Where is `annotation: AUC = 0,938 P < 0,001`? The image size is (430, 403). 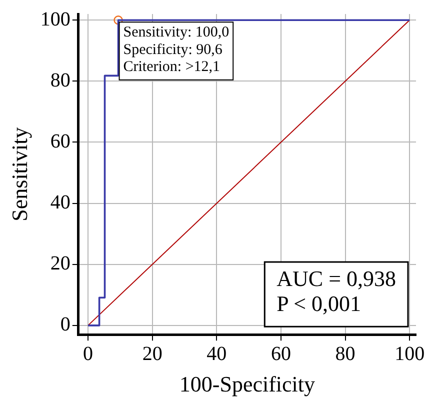 annotation: AUC = 0,938 P < 0,001 is located at coordinates (336, 291).